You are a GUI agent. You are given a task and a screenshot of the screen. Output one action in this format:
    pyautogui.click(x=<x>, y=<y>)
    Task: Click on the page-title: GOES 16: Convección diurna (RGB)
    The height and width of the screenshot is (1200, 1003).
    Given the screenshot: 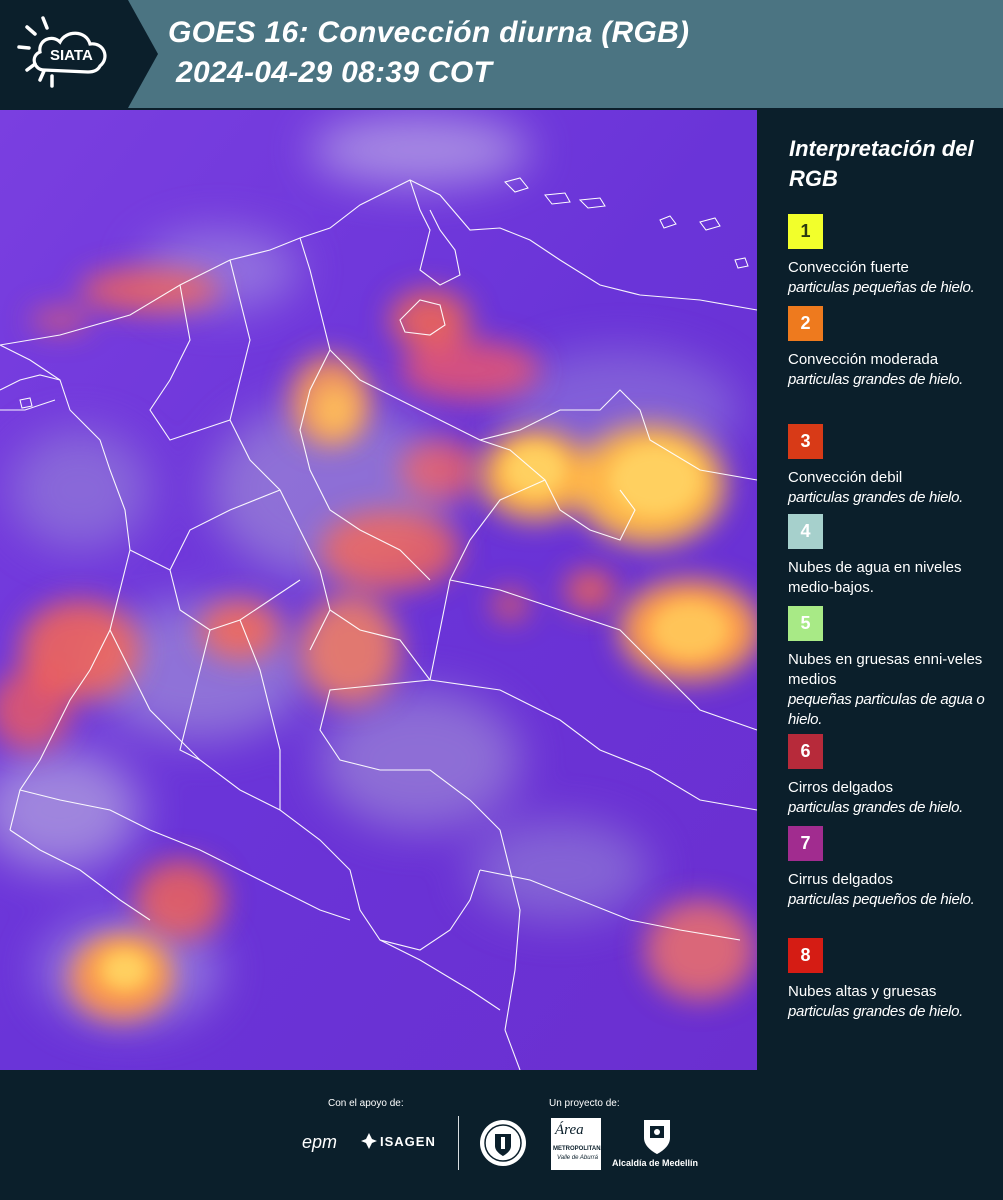 What is the action you would take?
    pyautogui.click(x=429, y=32)
    